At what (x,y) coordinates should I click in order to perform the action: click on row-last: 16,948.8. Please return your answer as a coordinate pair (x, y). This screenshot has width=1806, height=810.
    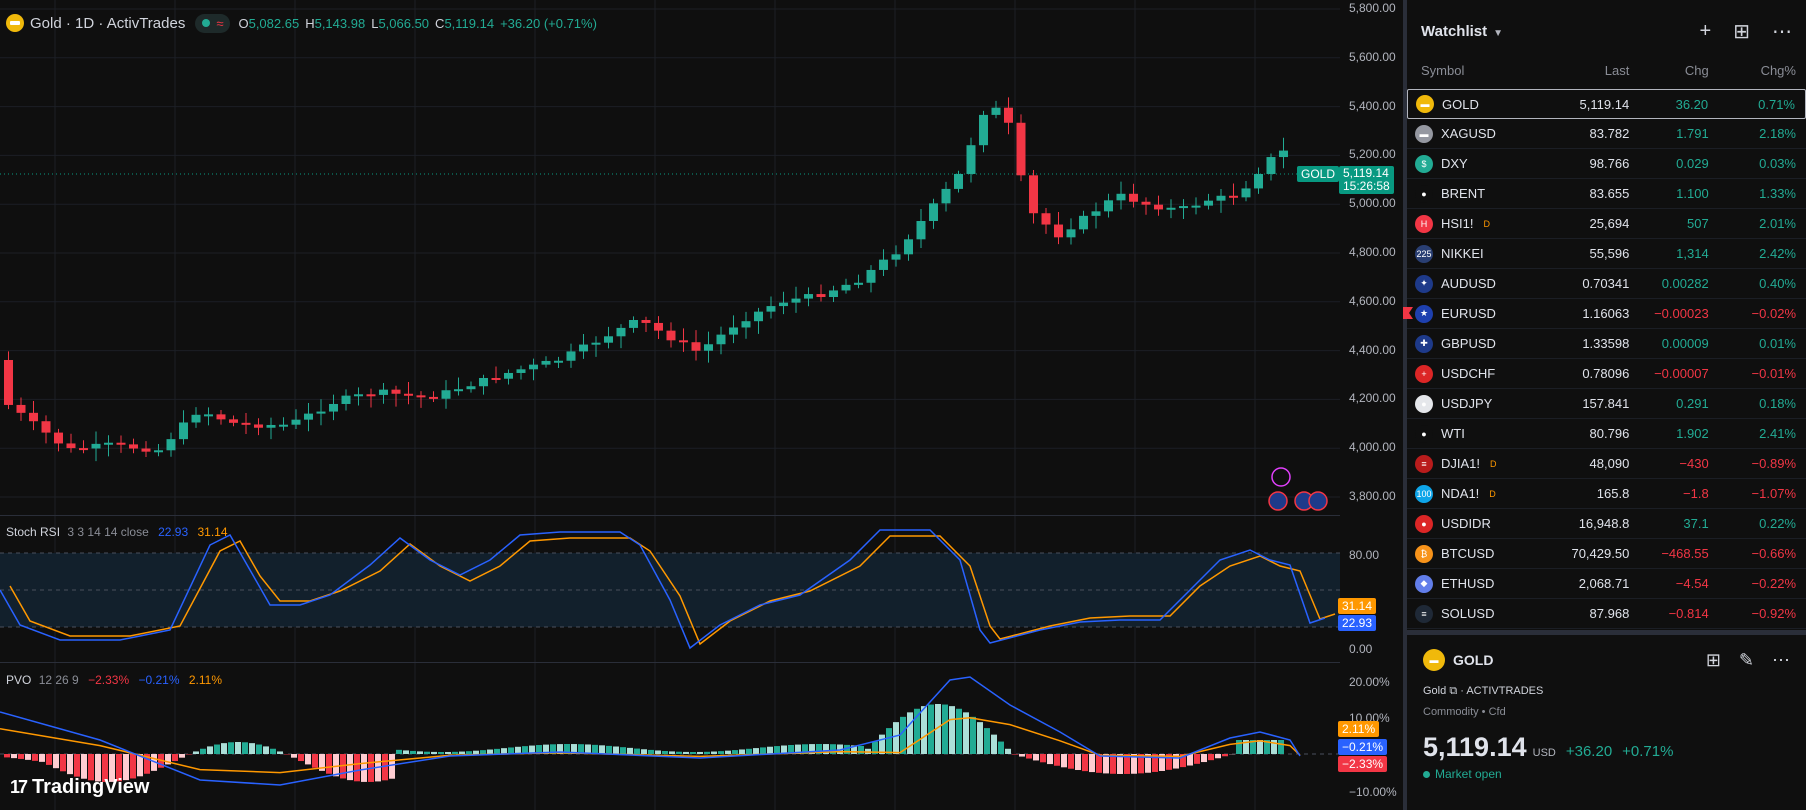
    Looking at the image, I should click on (1604, 523).